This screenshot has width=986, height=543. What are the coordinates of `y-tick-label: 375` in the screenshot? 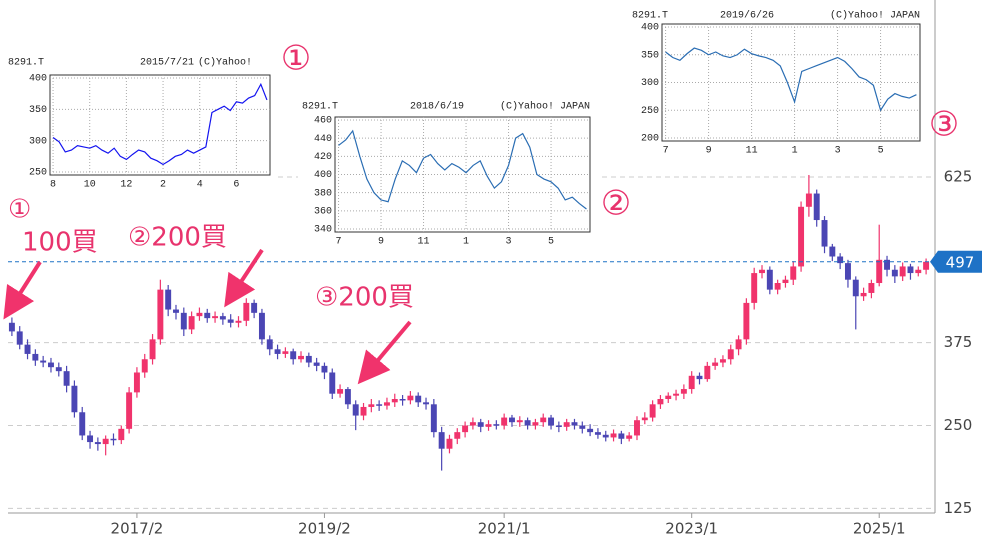 It's located at (958, 342).